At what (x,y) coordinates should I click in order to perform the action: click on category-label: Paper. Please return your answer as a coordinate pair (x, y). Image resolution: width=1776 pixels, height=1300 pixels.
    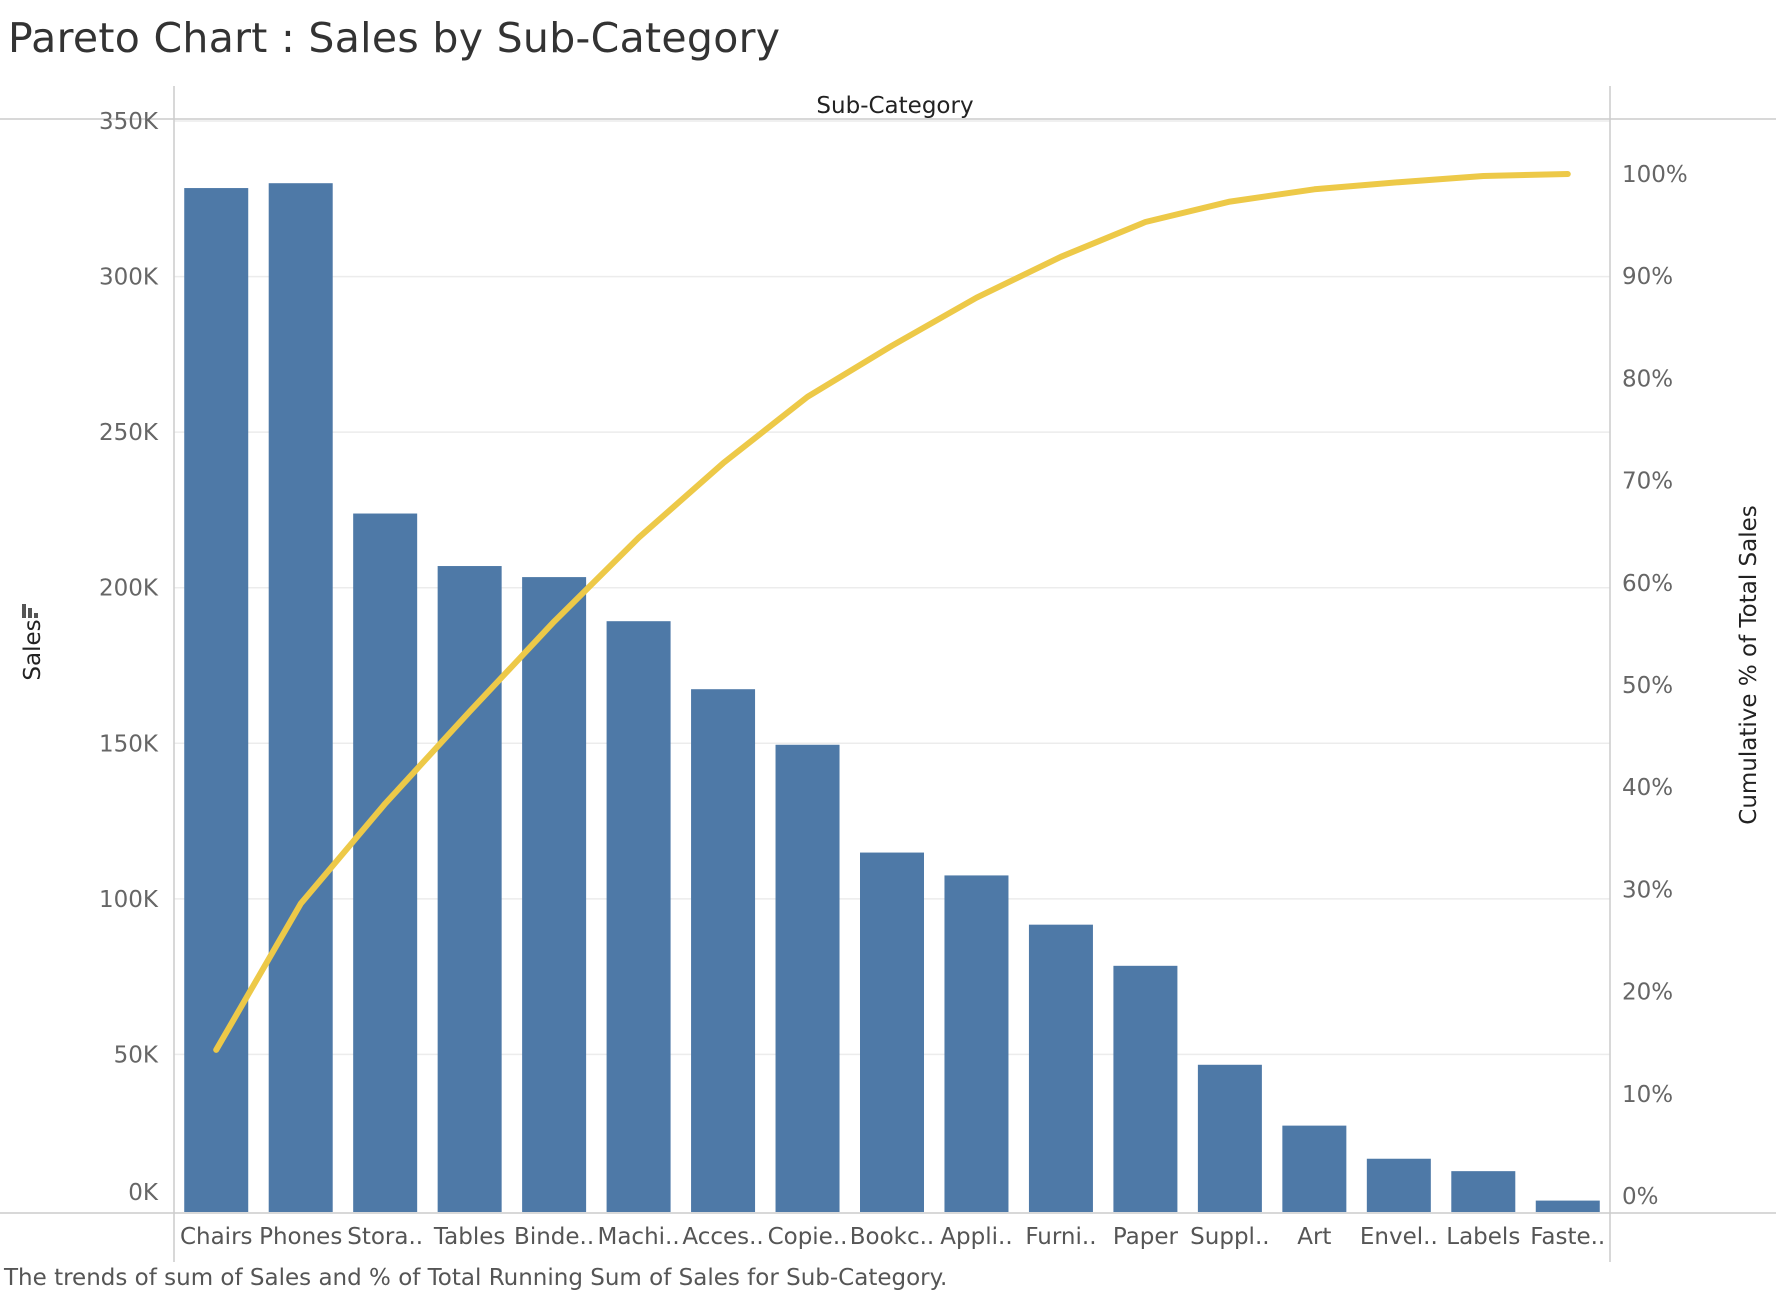
    Looking at the image, I should click on (1146, 1237).